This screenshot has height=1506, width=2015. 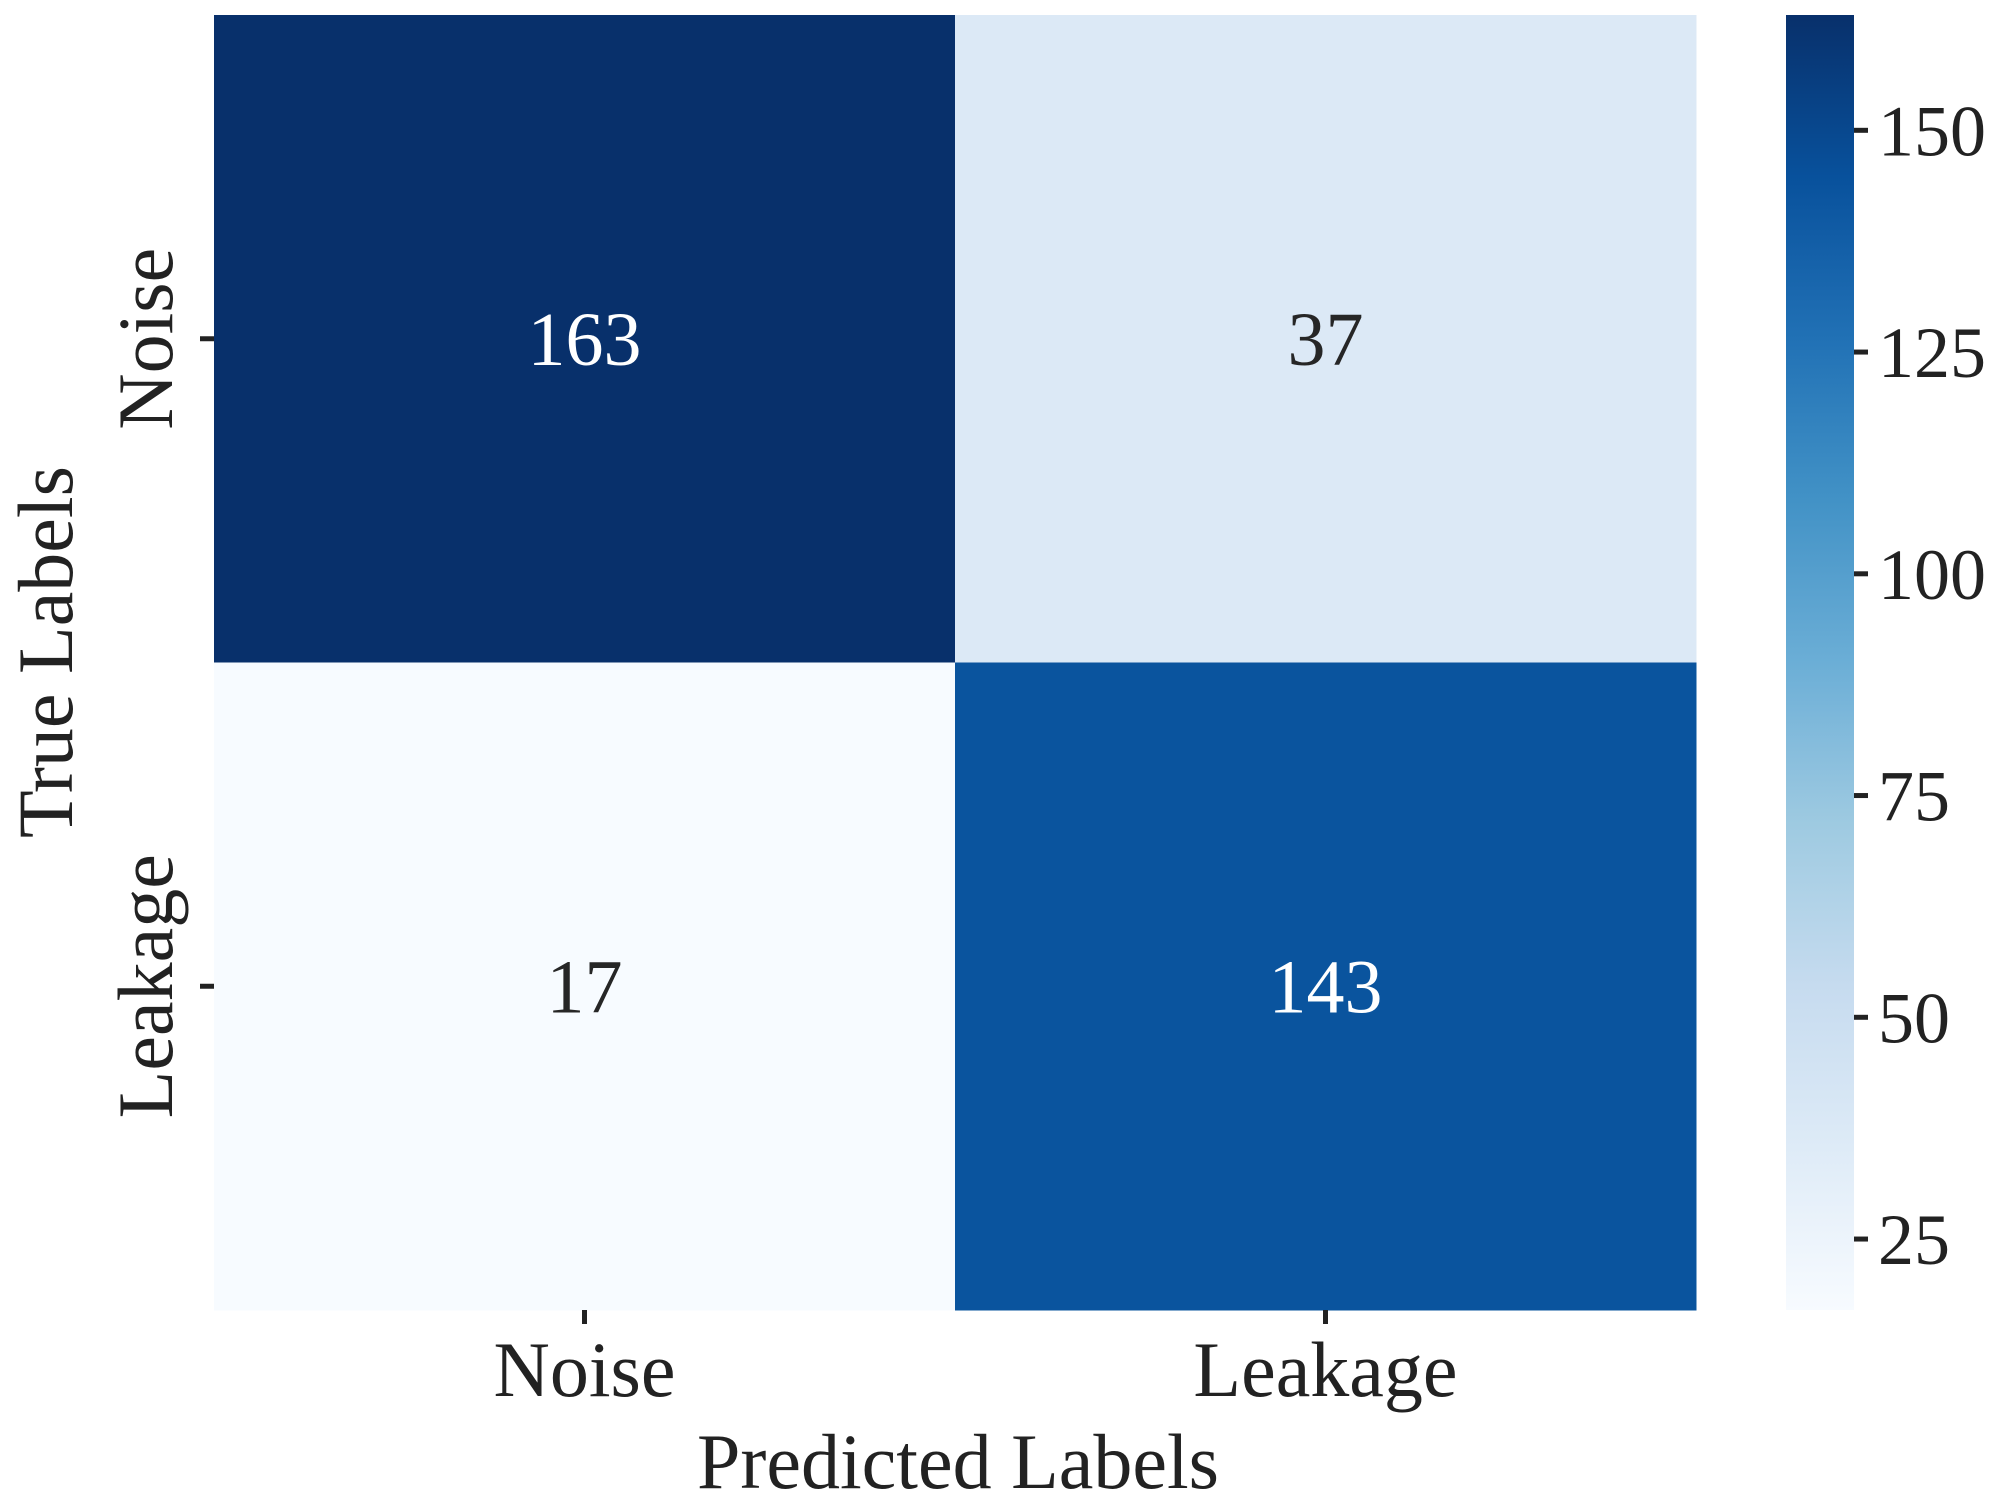 What do you see at coordinates (1820, 662) in the screenshot?
I see `colorbar-gradient` at bounding box center [1820, 662].